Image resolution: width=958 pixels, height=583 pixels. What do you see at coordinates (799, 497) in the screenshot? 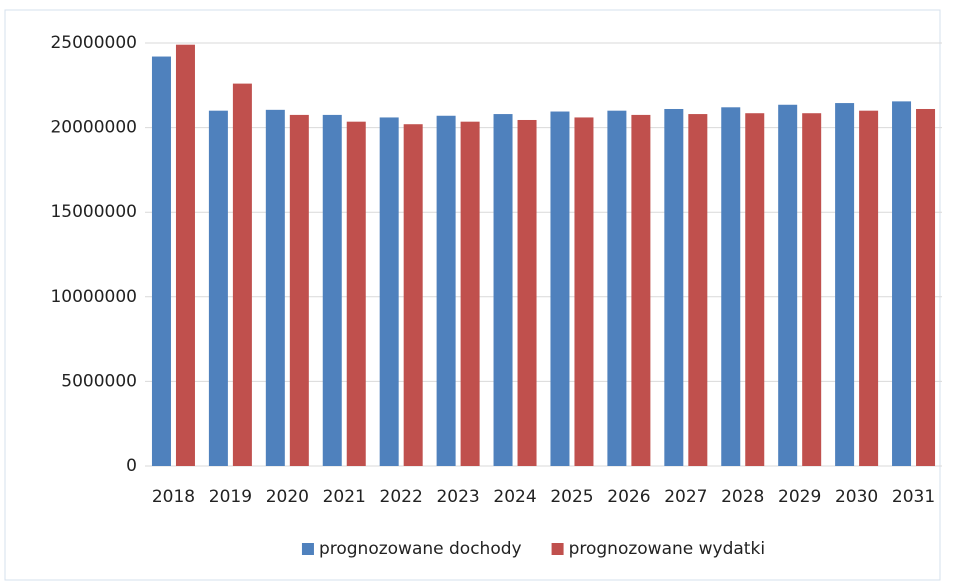
I see `x-tick-label: 2029` at bounding box center [799, 497].